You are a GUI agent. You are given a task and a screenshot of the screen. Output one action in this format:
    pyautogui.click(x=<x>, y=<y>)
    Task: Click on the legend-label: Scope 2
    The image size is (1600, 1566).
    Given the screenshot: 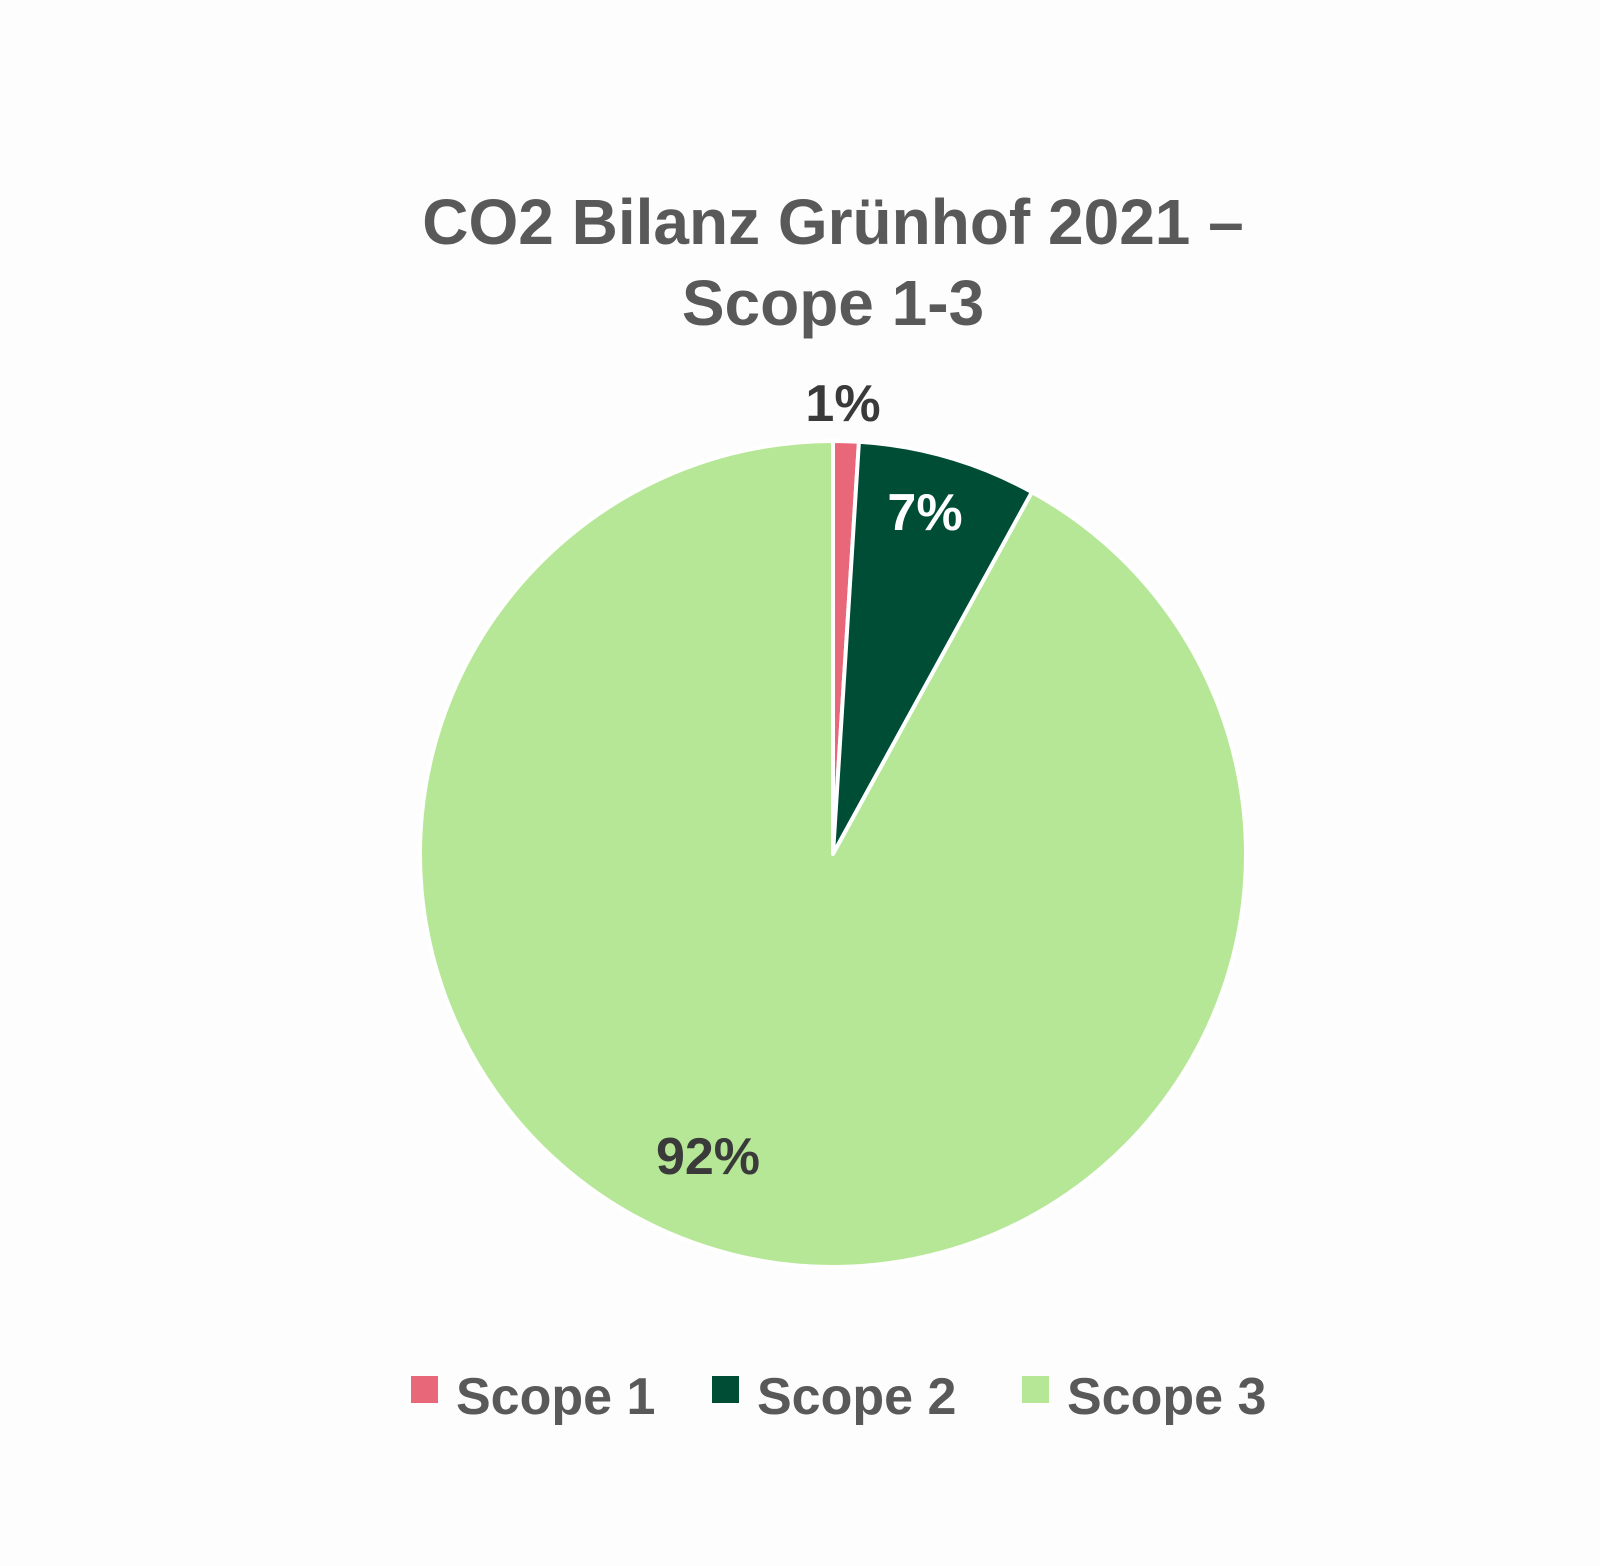 What is the action you would take?
    pyautogui.click(x=856, y=1397)
    